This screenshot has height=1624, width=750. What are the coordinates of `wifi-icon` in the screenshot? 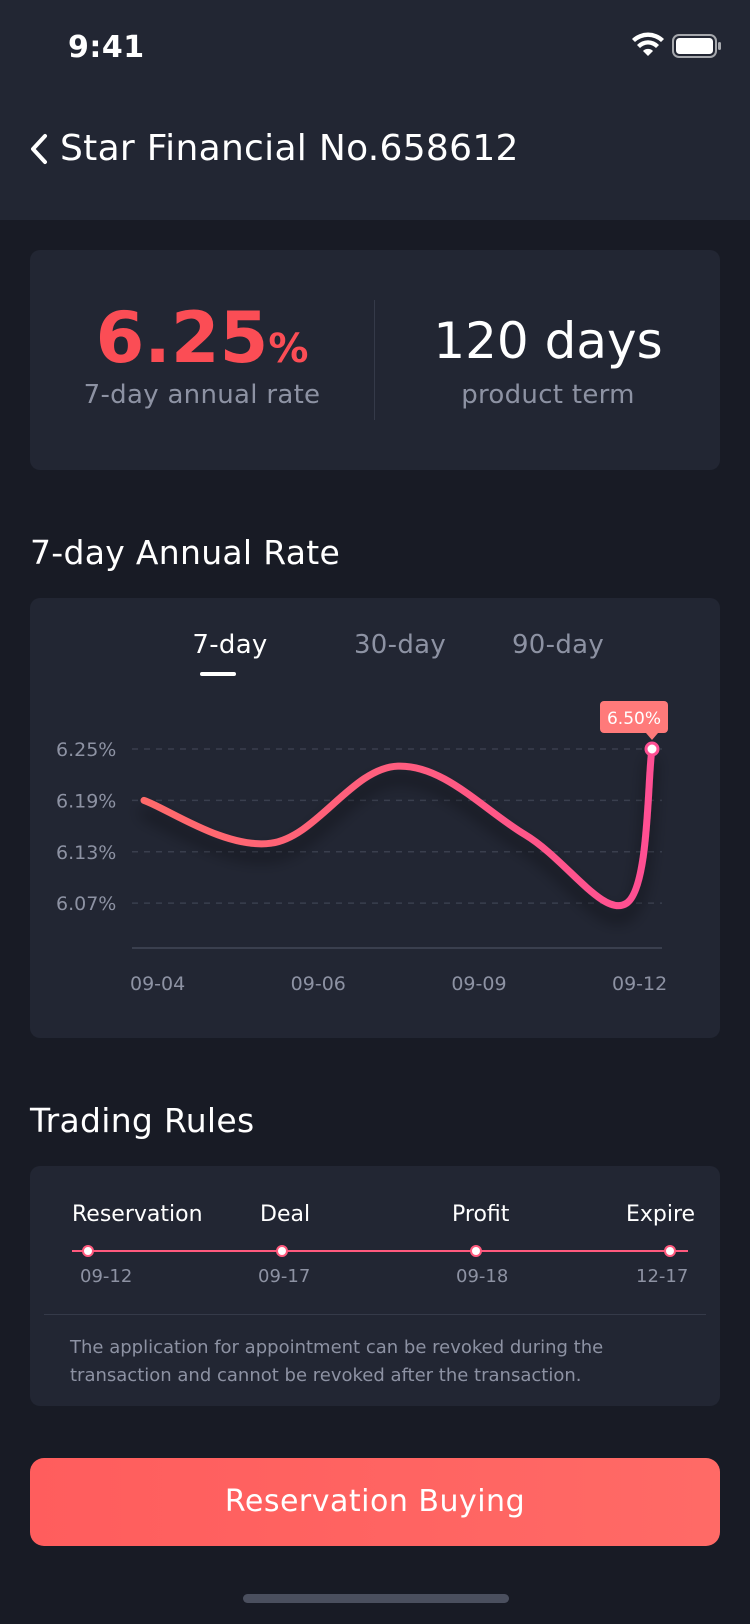 It's located at (648, 44).